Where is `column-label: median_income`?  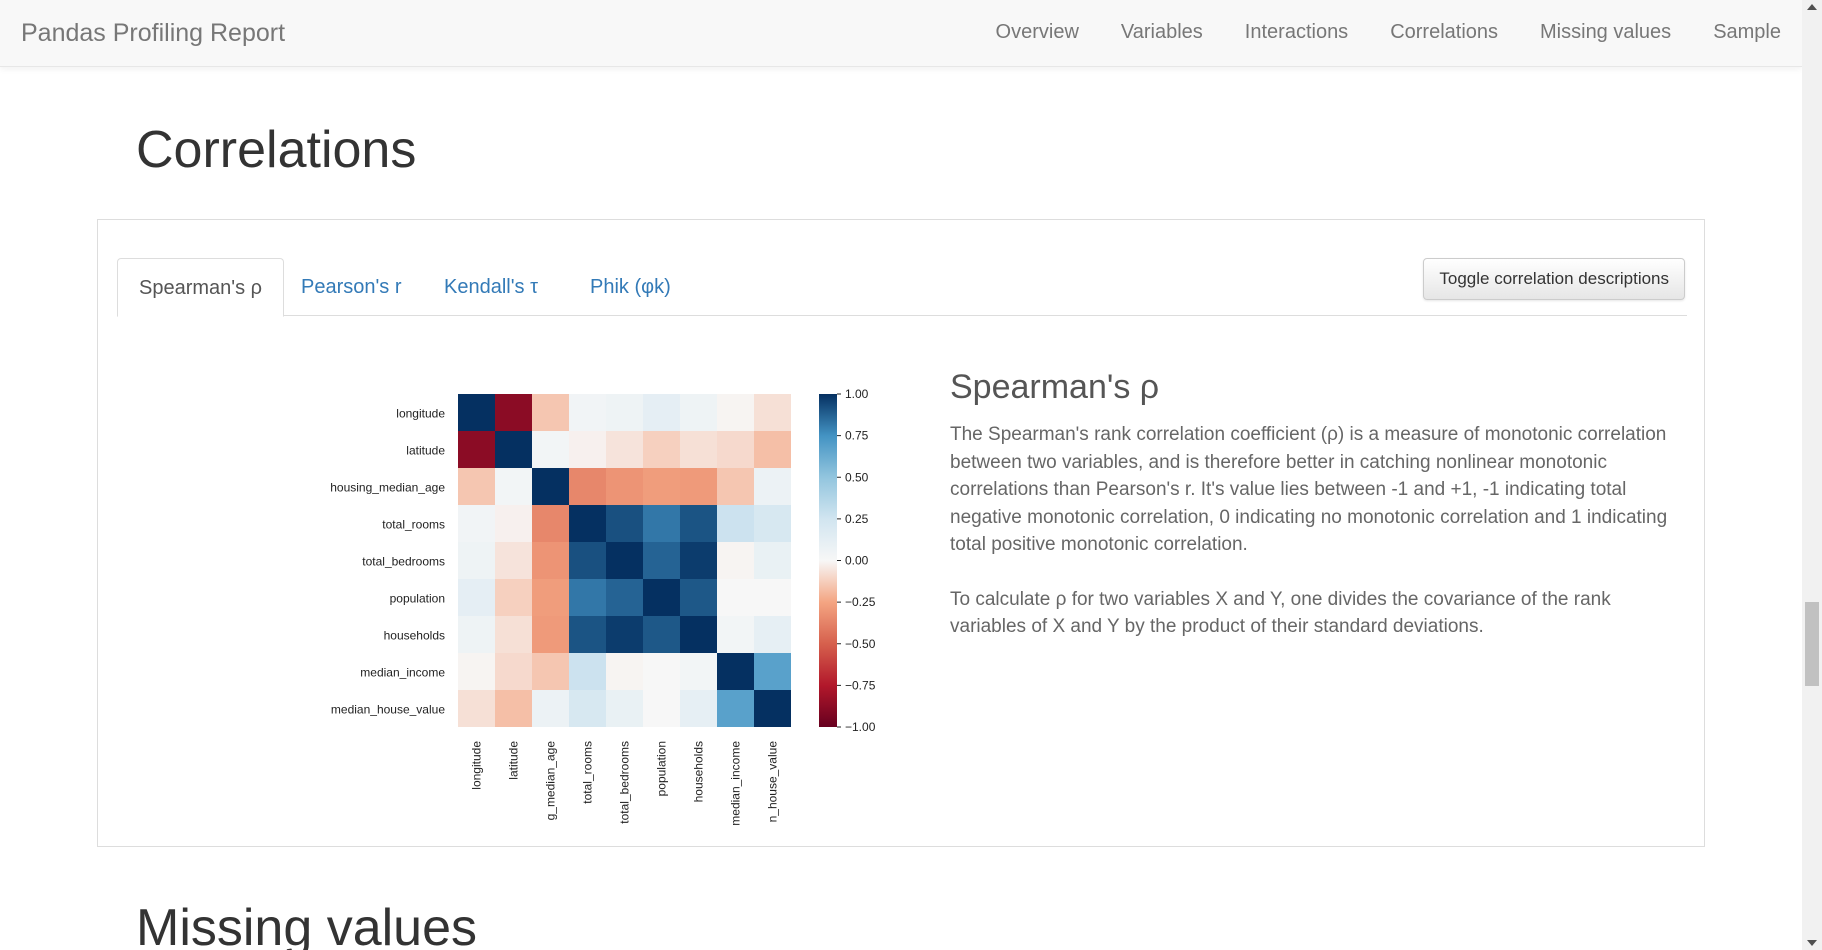 column-label: median_income is located at coordinates (736, 783).